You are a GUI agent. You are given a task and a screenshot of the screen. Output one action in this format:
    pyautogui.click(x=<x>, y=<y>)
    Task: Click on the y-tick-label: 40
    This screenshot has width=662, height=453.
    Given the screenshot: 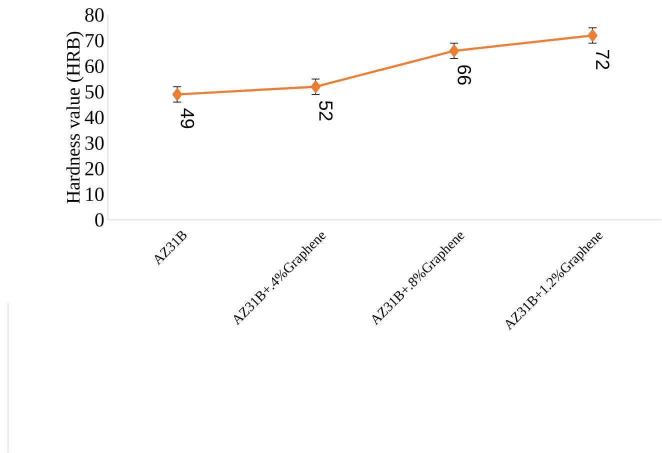 What is the action you would take?
    pyautogui.click(x=94, y=117)
    